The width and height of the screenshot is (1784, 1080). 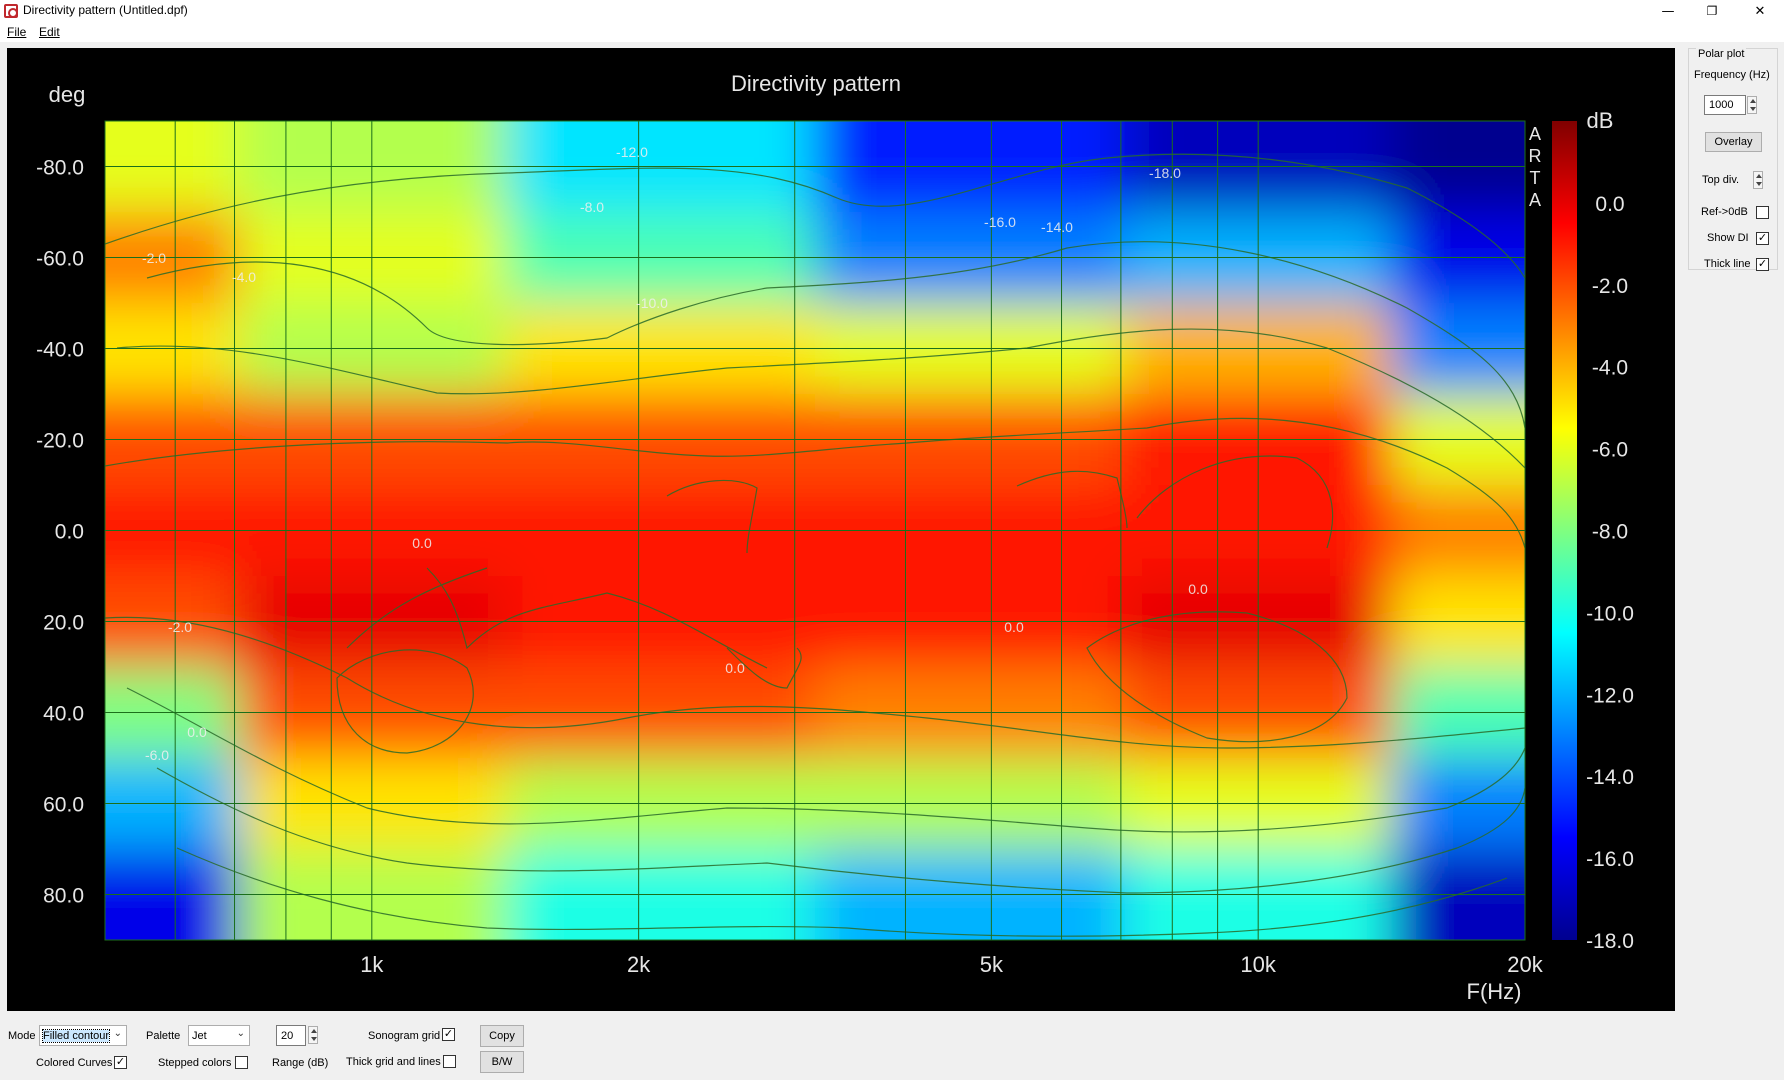 I want to click on colorbar-tick-label: -6.0, so click(x=1610, y=450).